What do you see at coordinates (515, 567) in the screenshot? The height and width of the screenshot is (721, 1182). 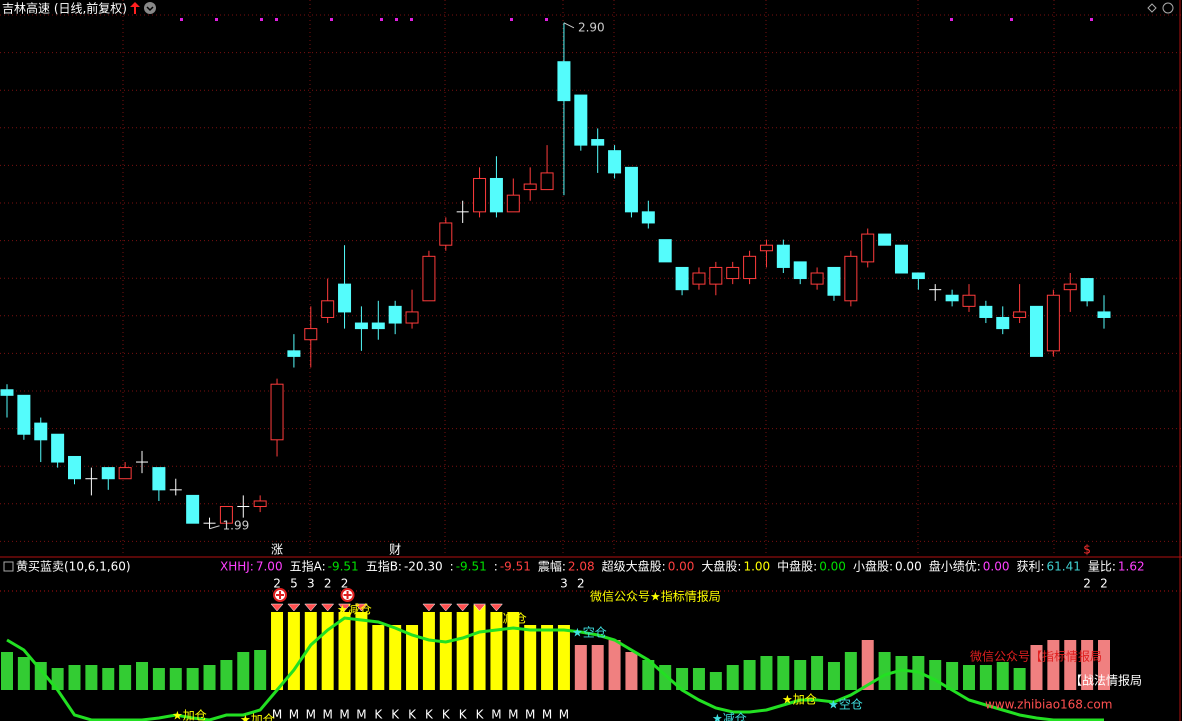 I see `readout-value: -9.51` at bounding box center [515, 567].